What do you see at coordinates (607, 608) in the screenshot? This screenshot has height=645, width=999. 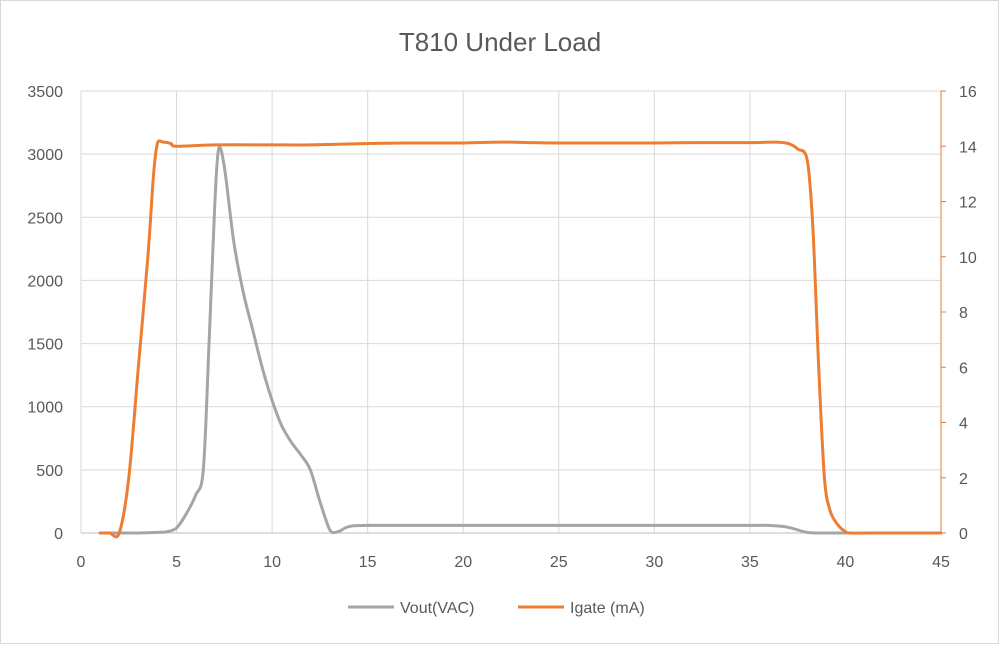 I see `legend-label: Igate (mA)` at bounding box center [607, 608].